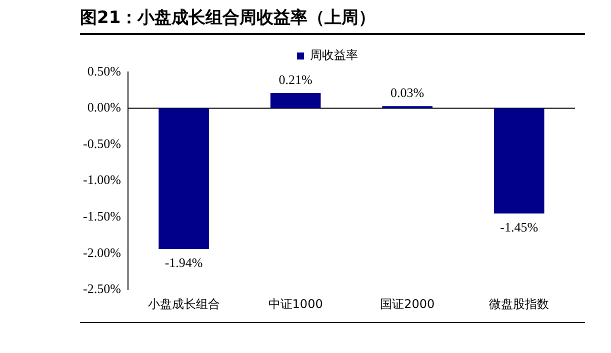  I want to click on x-tick-label: 微盘股指数, so click(519, 303).